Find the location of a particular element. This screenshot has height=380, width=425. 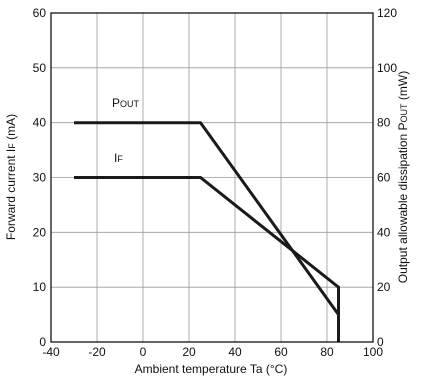

y-right-tick-label-1: 20 is located at coordinates (384, 287).